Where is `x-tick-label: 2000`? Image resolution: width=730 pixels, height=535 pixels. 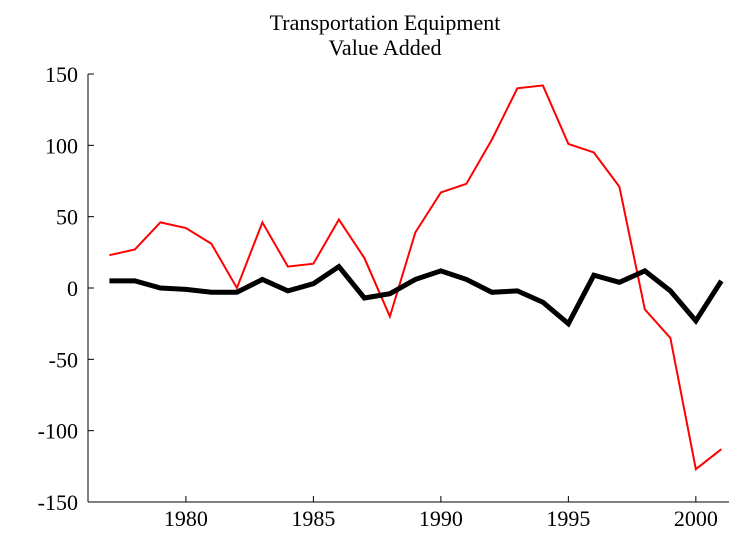 x-tick-label: 2000 is located at coordinates (696, 518).